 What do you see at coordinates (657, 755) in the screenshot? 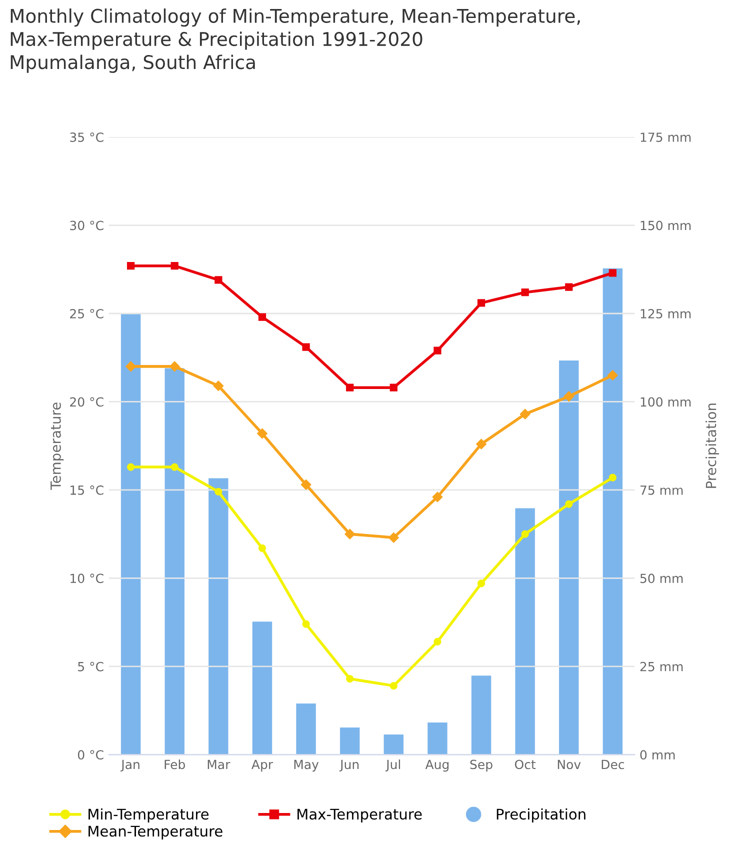
I see `y2-tick-label: 0 mm` at bounding box center [657, 755].